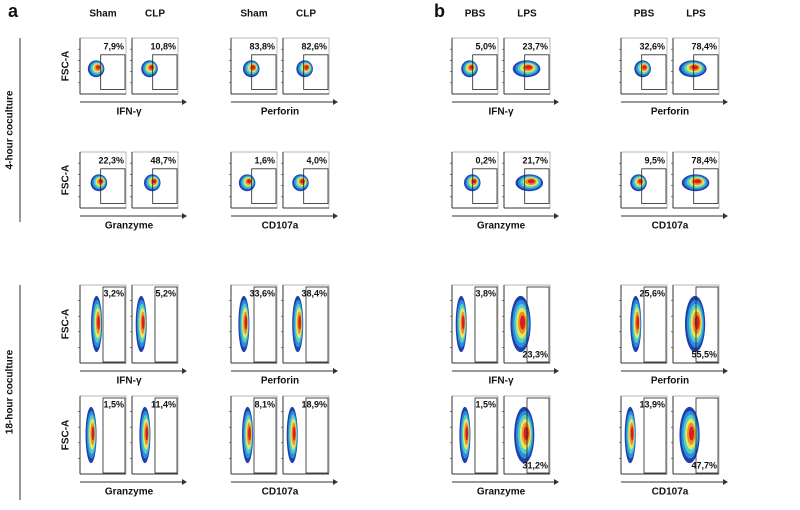 This screenshot has width=800, height=510. I want to click on gate-percent: 4,0%, so click(316, 160).